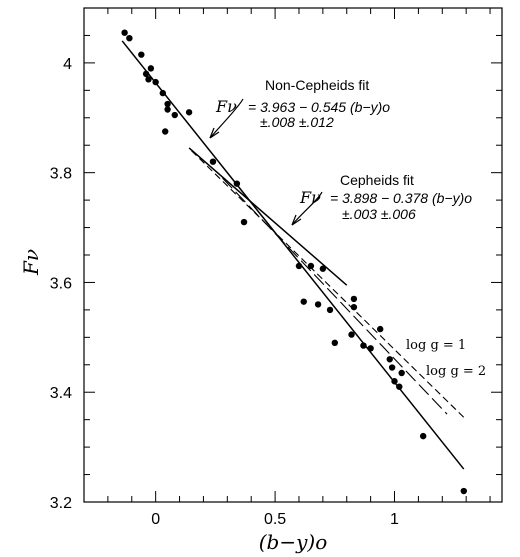 The height and width of the screenshot is (557, 520). What do you see at coordinates (456, 371) in the screenshot?
I see `logg2-label: log g = 2` at bounding box center [456, 371].